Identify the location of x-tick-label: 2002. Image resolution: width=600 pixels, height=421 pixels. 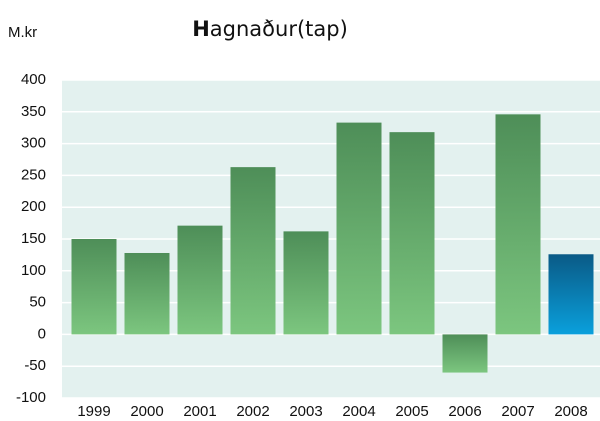
(252, 411).